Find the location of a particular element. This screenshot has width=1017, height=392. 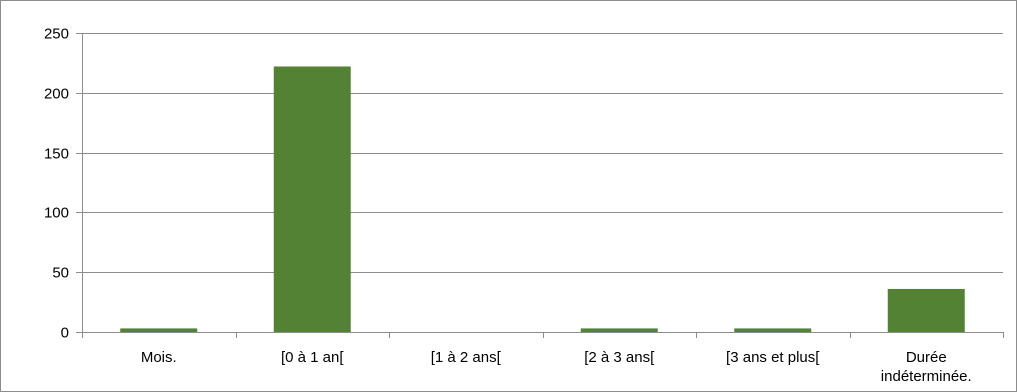

x-tick-label-line: Mois. is located at coordinates (159, 357).